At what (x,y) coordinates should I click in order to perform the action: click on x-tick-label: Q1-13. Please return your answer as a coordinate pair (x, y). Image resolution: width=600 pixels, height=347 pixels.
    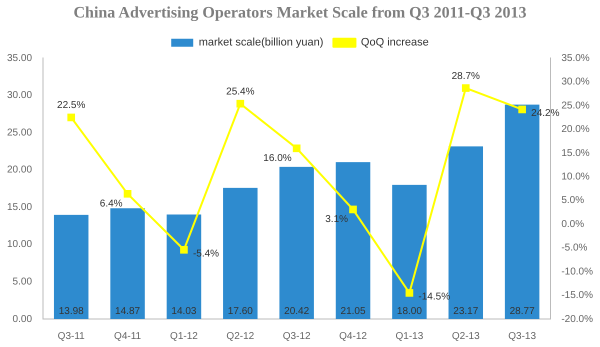
    Looking at the image, I should click on (410, 336).